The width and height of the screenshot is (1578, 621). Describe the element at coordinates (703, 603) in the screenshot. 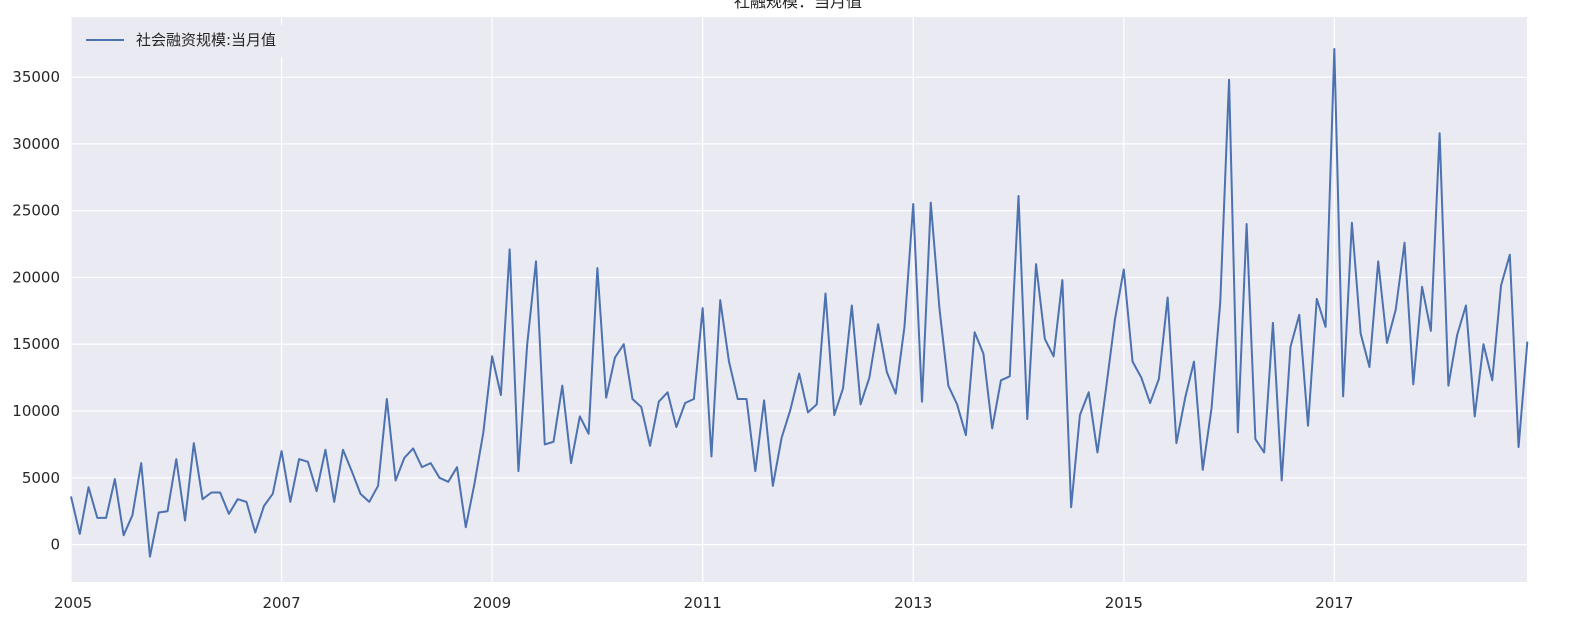

I see `x-tick-label: 2011` at that location.